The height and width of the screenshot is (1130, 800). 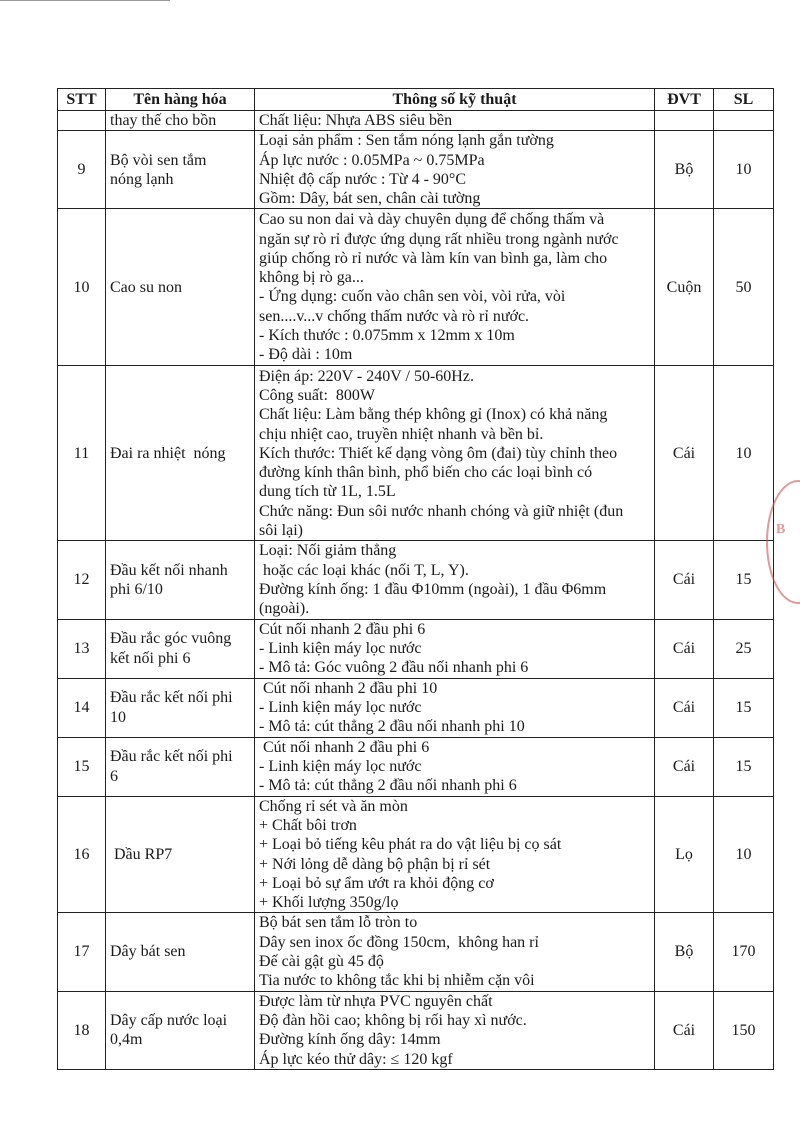 What do you see at coordinates (118, 717) in the screenshot?
I see `cell-name-line: 10` at bounding box center [118, 717].